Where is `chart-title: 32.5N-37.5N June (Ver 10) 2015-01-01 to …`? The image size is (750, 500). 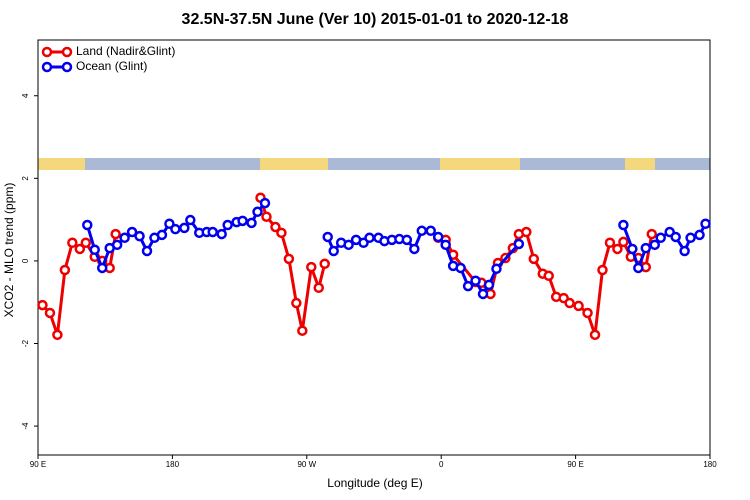
chart-title: 32.5N-37.5N June (Ver 10) 2015-01-01 to … is located at coordinates (375, 19).